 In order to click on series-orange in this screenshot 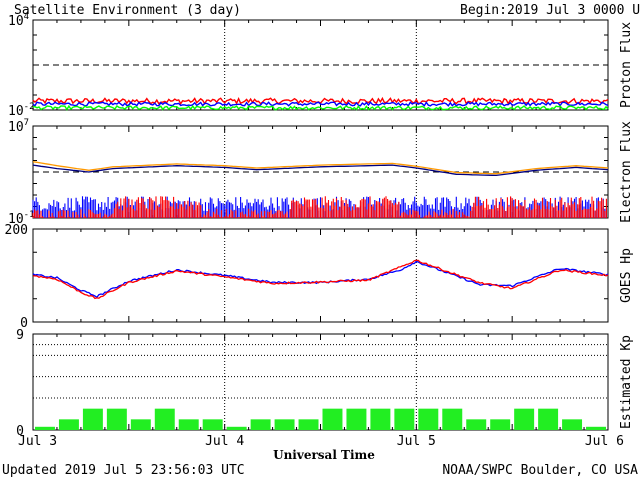, I will do `click(320, 168)`.